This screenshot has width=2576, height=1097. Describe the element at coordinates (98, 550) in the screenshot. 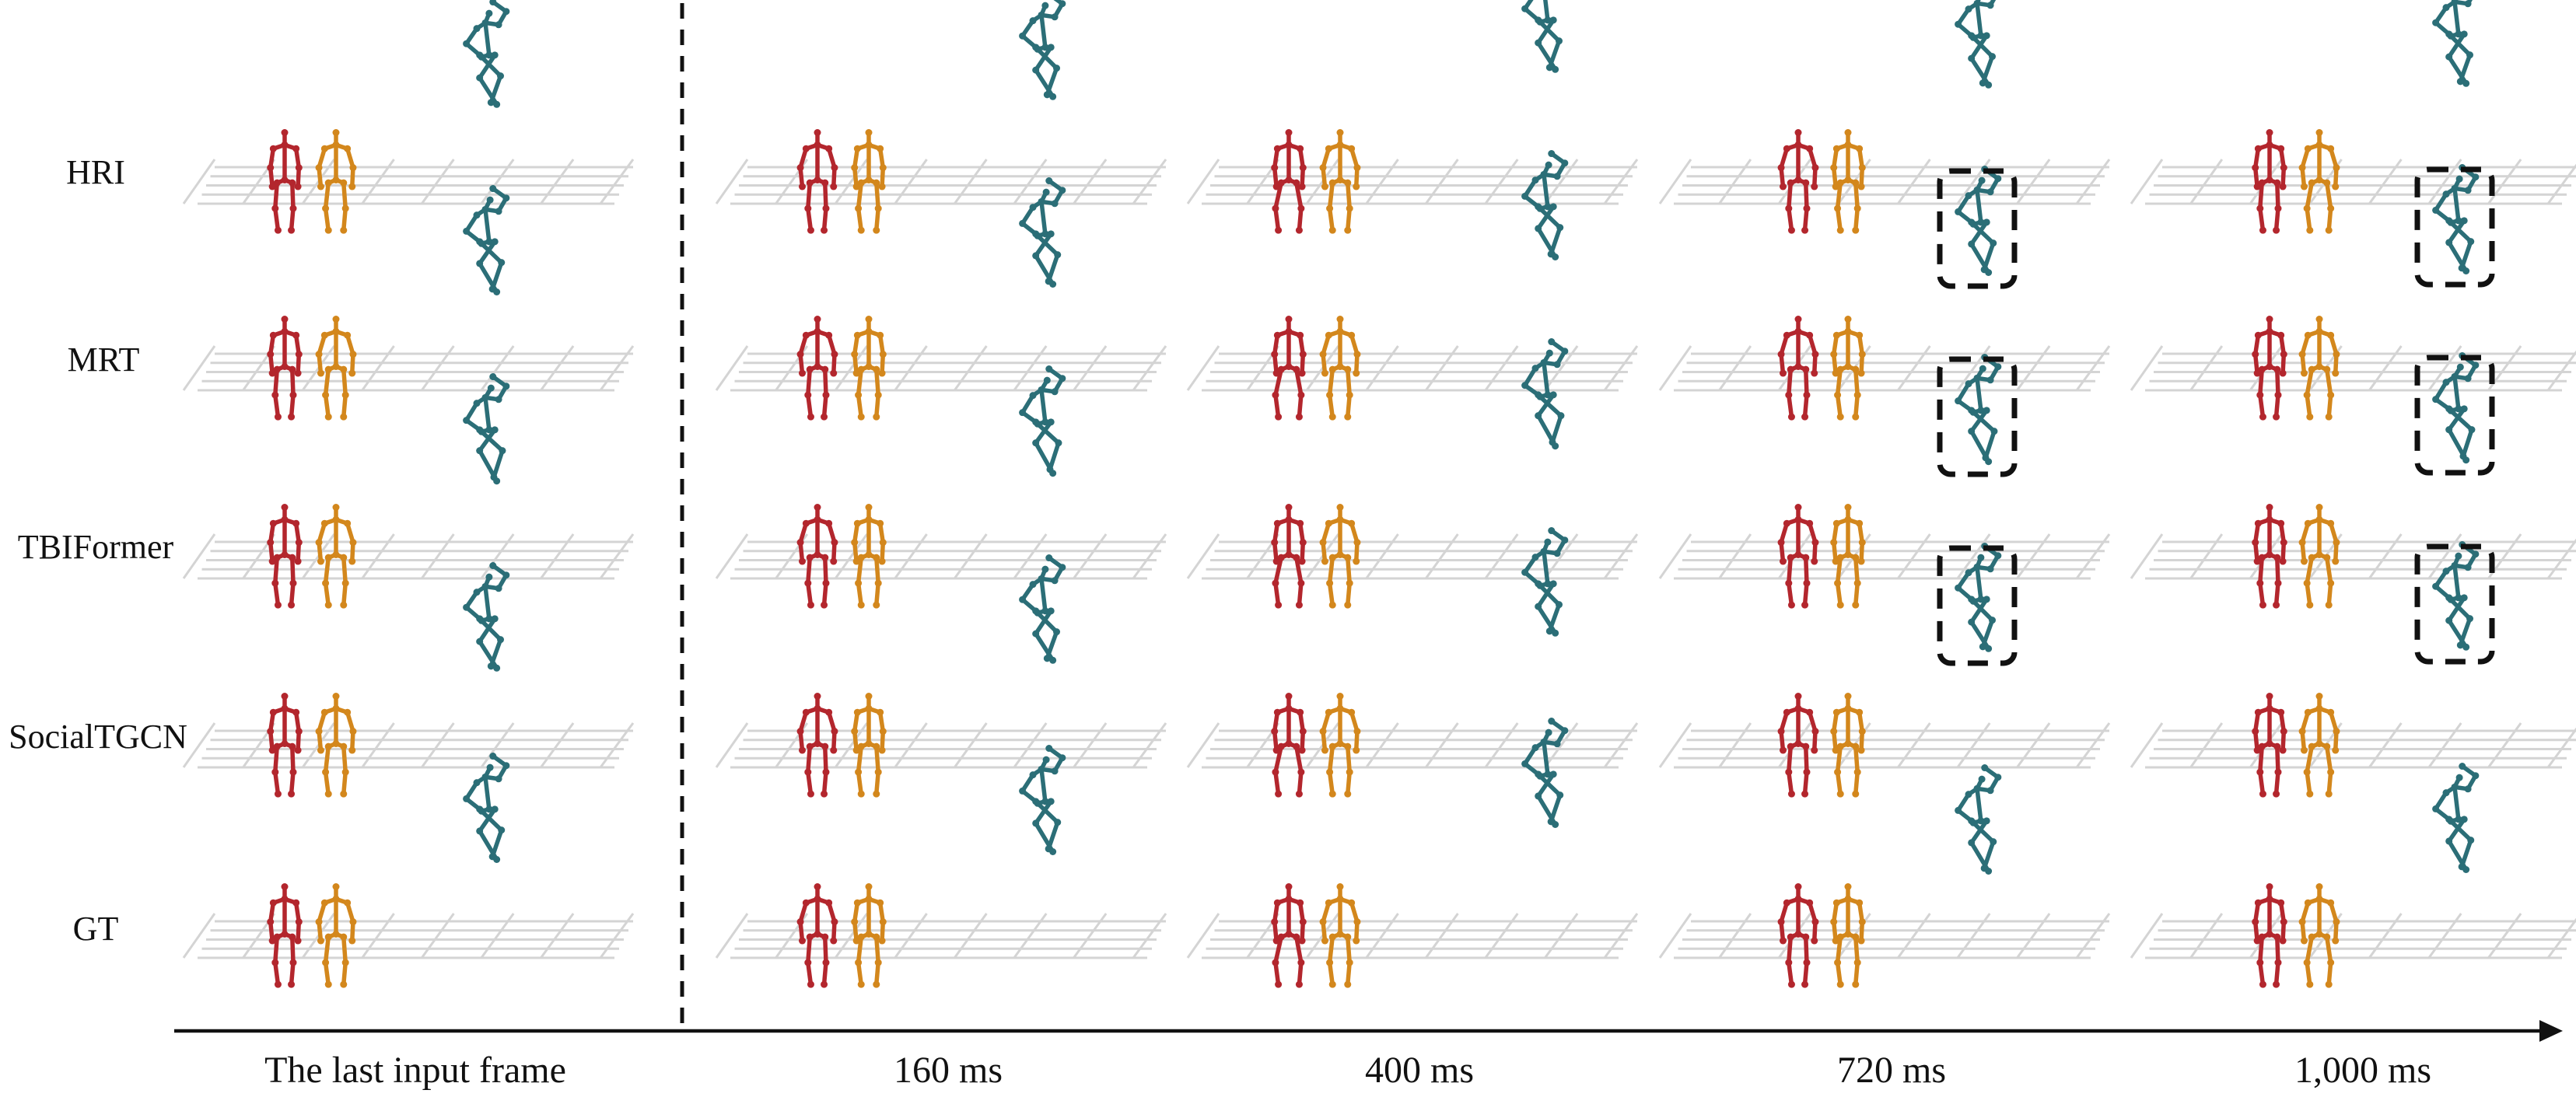

I see `row-labels: HRI MRT TBIFormer SocialTGCN GT` at that location.